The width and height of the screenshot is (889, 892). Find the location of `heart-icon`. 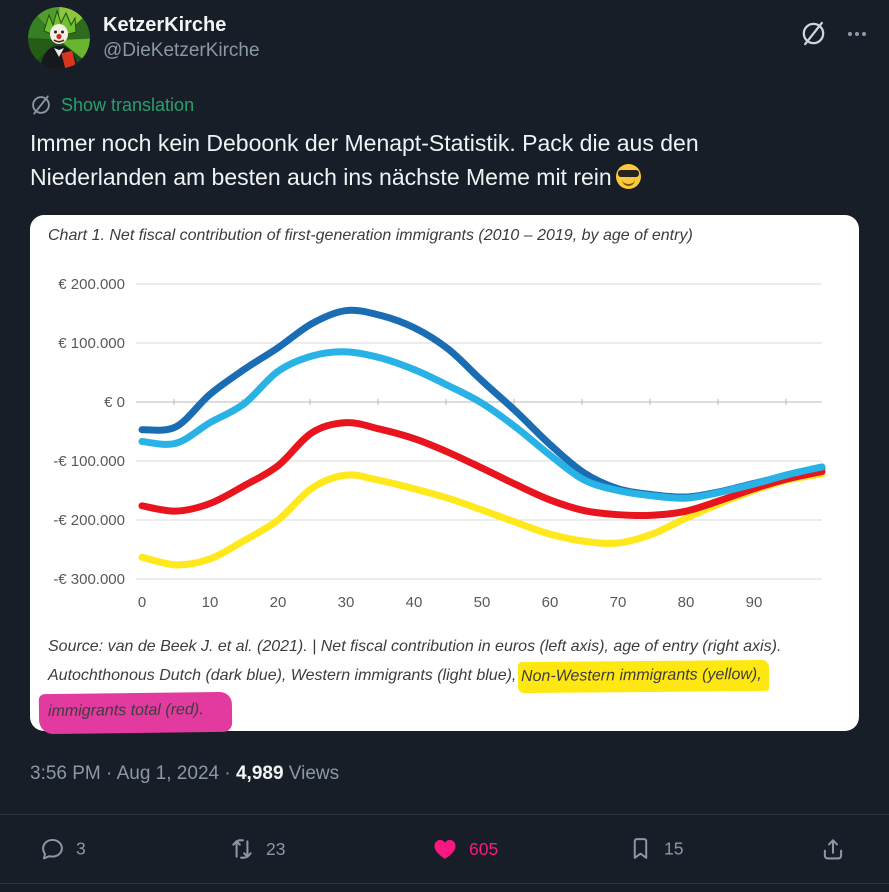

heart-icon is located at coordinates (445, 849).